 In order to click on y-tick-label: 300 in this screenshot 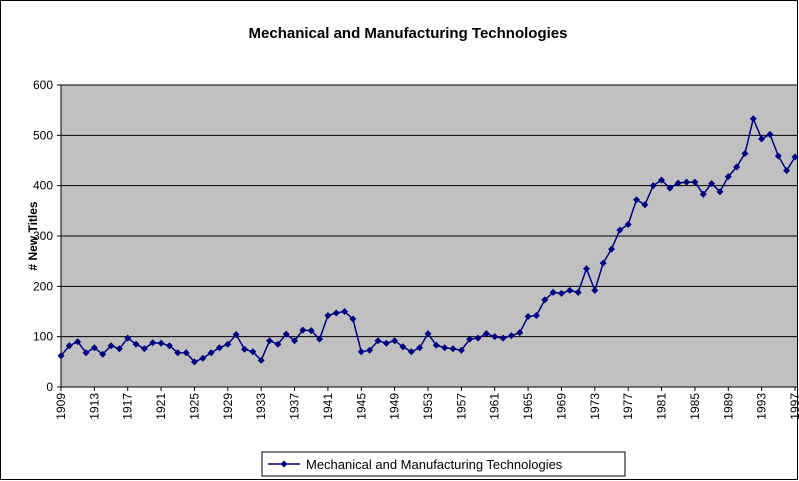, I will do `click(43, 236)`.